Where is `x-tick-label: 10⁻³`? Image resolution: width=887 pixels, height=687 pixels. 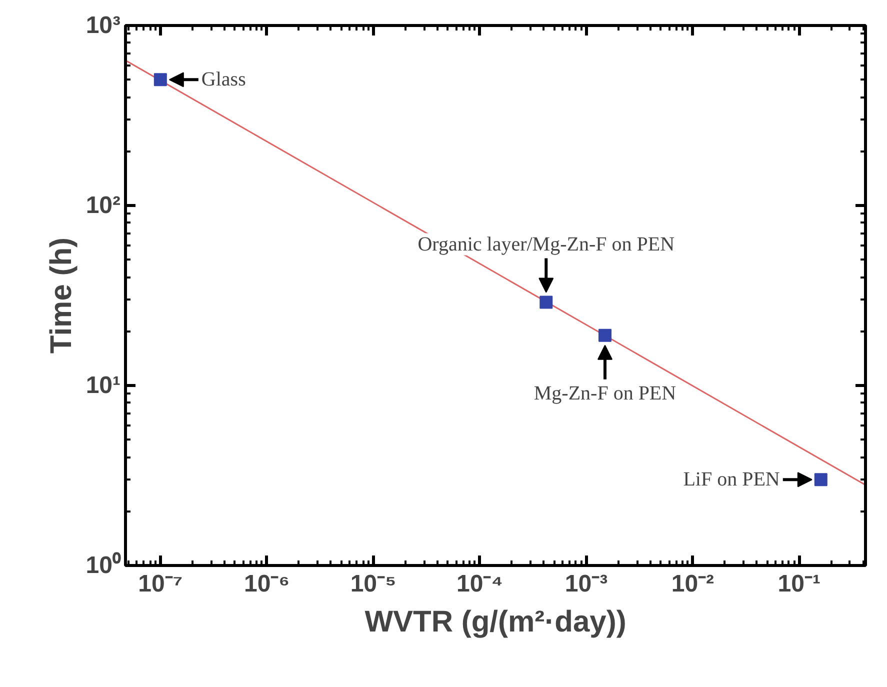
x-tick-label: 10⁻³ is located at coordinates (586, 584).